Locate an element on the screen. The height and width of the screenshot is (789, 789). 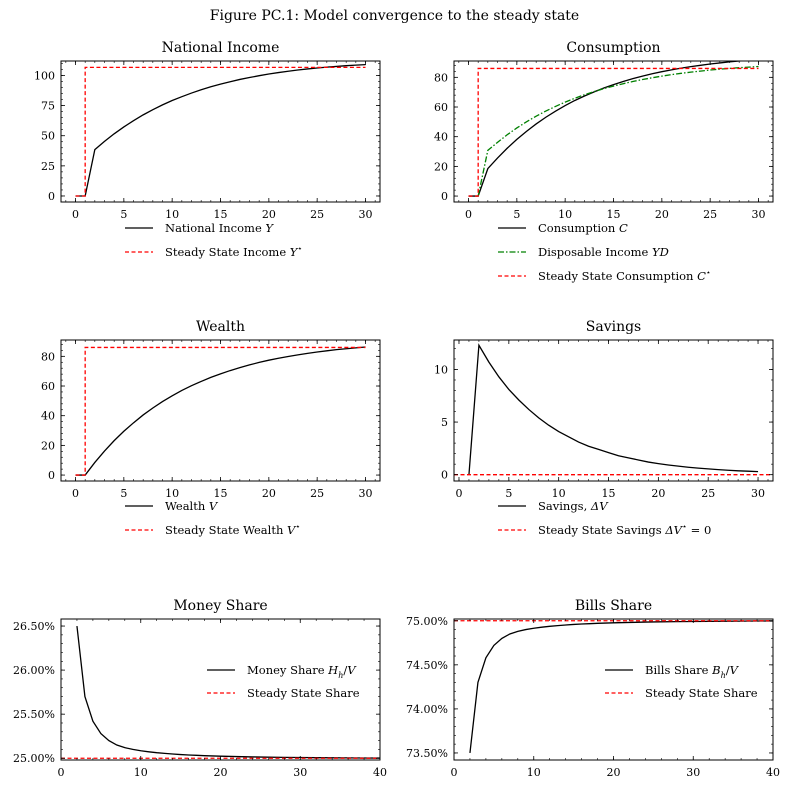
legend-label: Steady State Consumption C⋆ is located at coordinates (624, 276).